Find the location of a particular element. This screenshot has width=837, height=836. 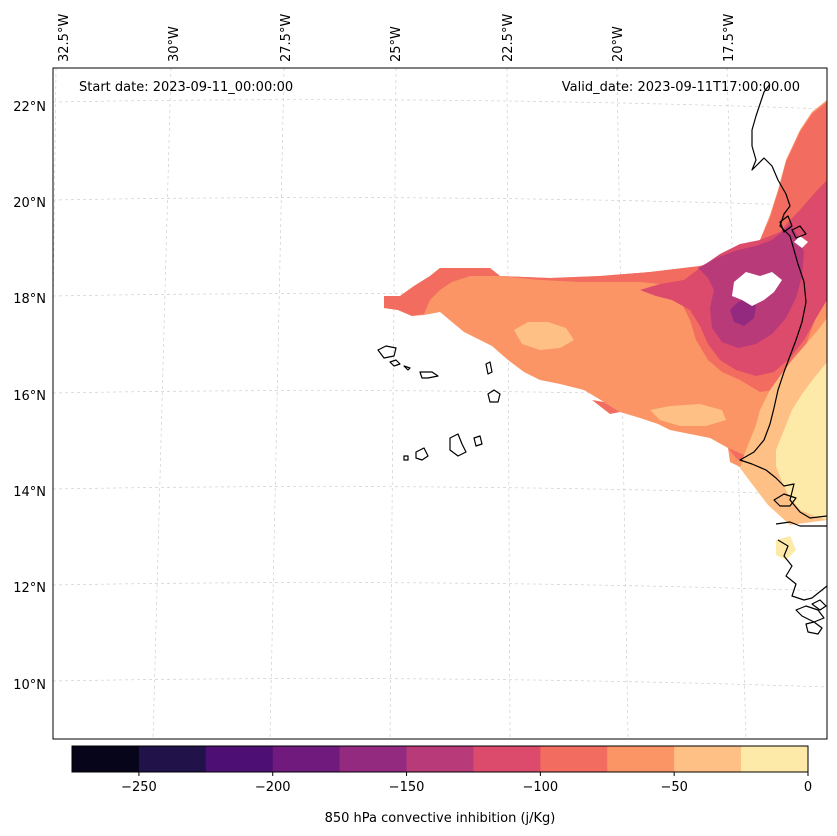

africa-coastline is located at coordinates (783, 301).